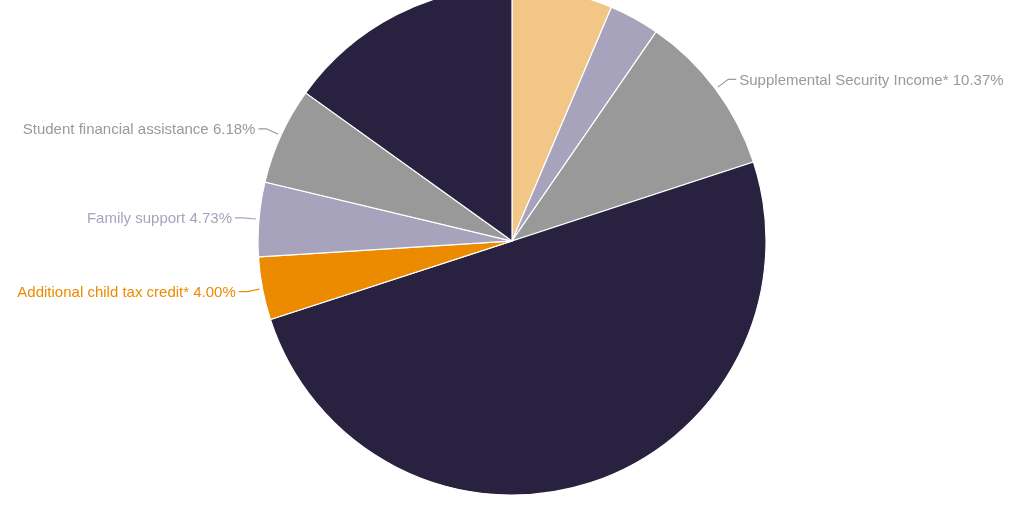  What do you see at coordinates (126, 291) in the screenshot?
I see `slice-label: Additional child tax credit* 4.00%` at bounding box center [126, 291].